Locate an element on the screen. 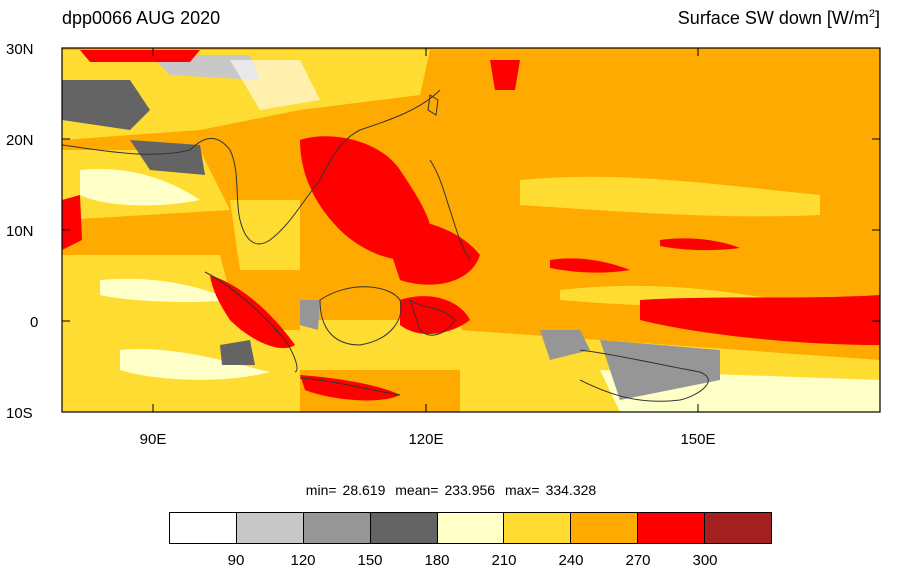 This screenshot has height=576, width=902. lat-label-30n: 30N is located at coordinates (20, 49).